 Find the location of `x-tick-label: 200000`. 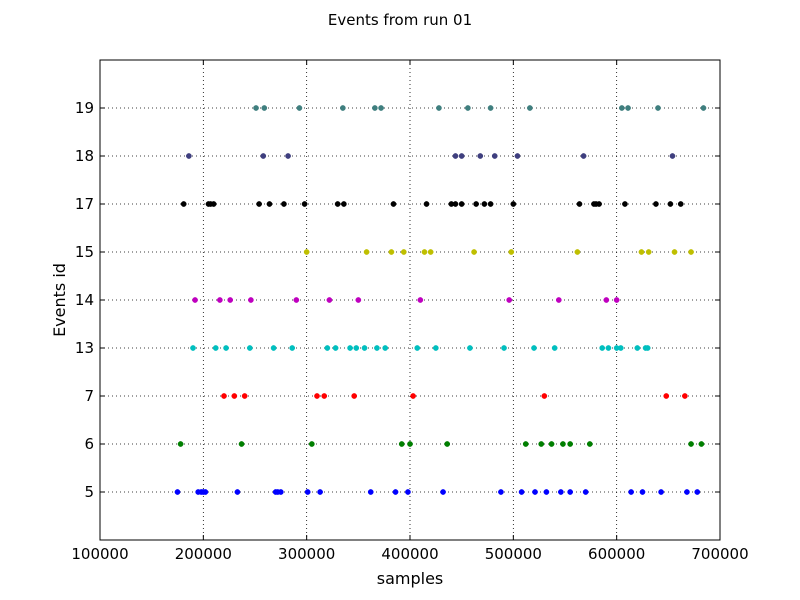

x-tick-label: 200000 is located at coordinates (203, 554).